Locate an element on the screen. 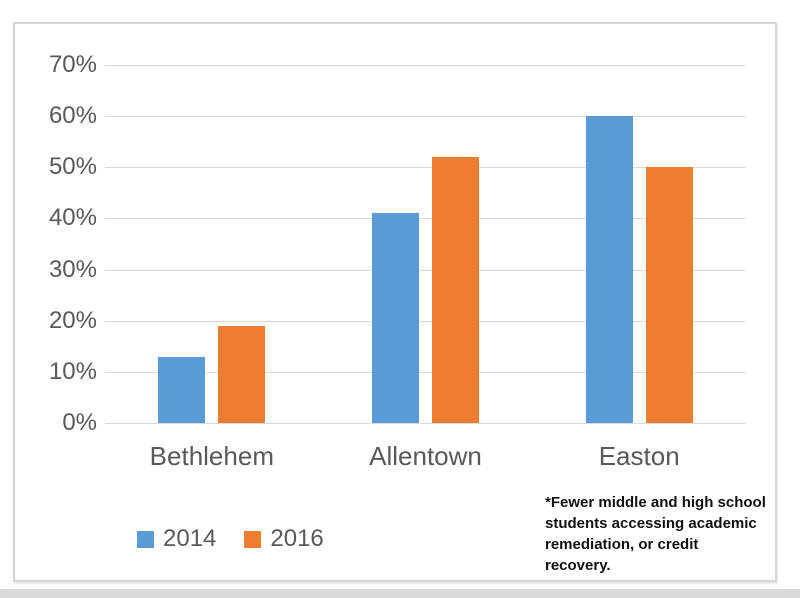 The width and height of the screenshot is (800, 598). bar-allentown-2014 is located at coordinates (395, 318).